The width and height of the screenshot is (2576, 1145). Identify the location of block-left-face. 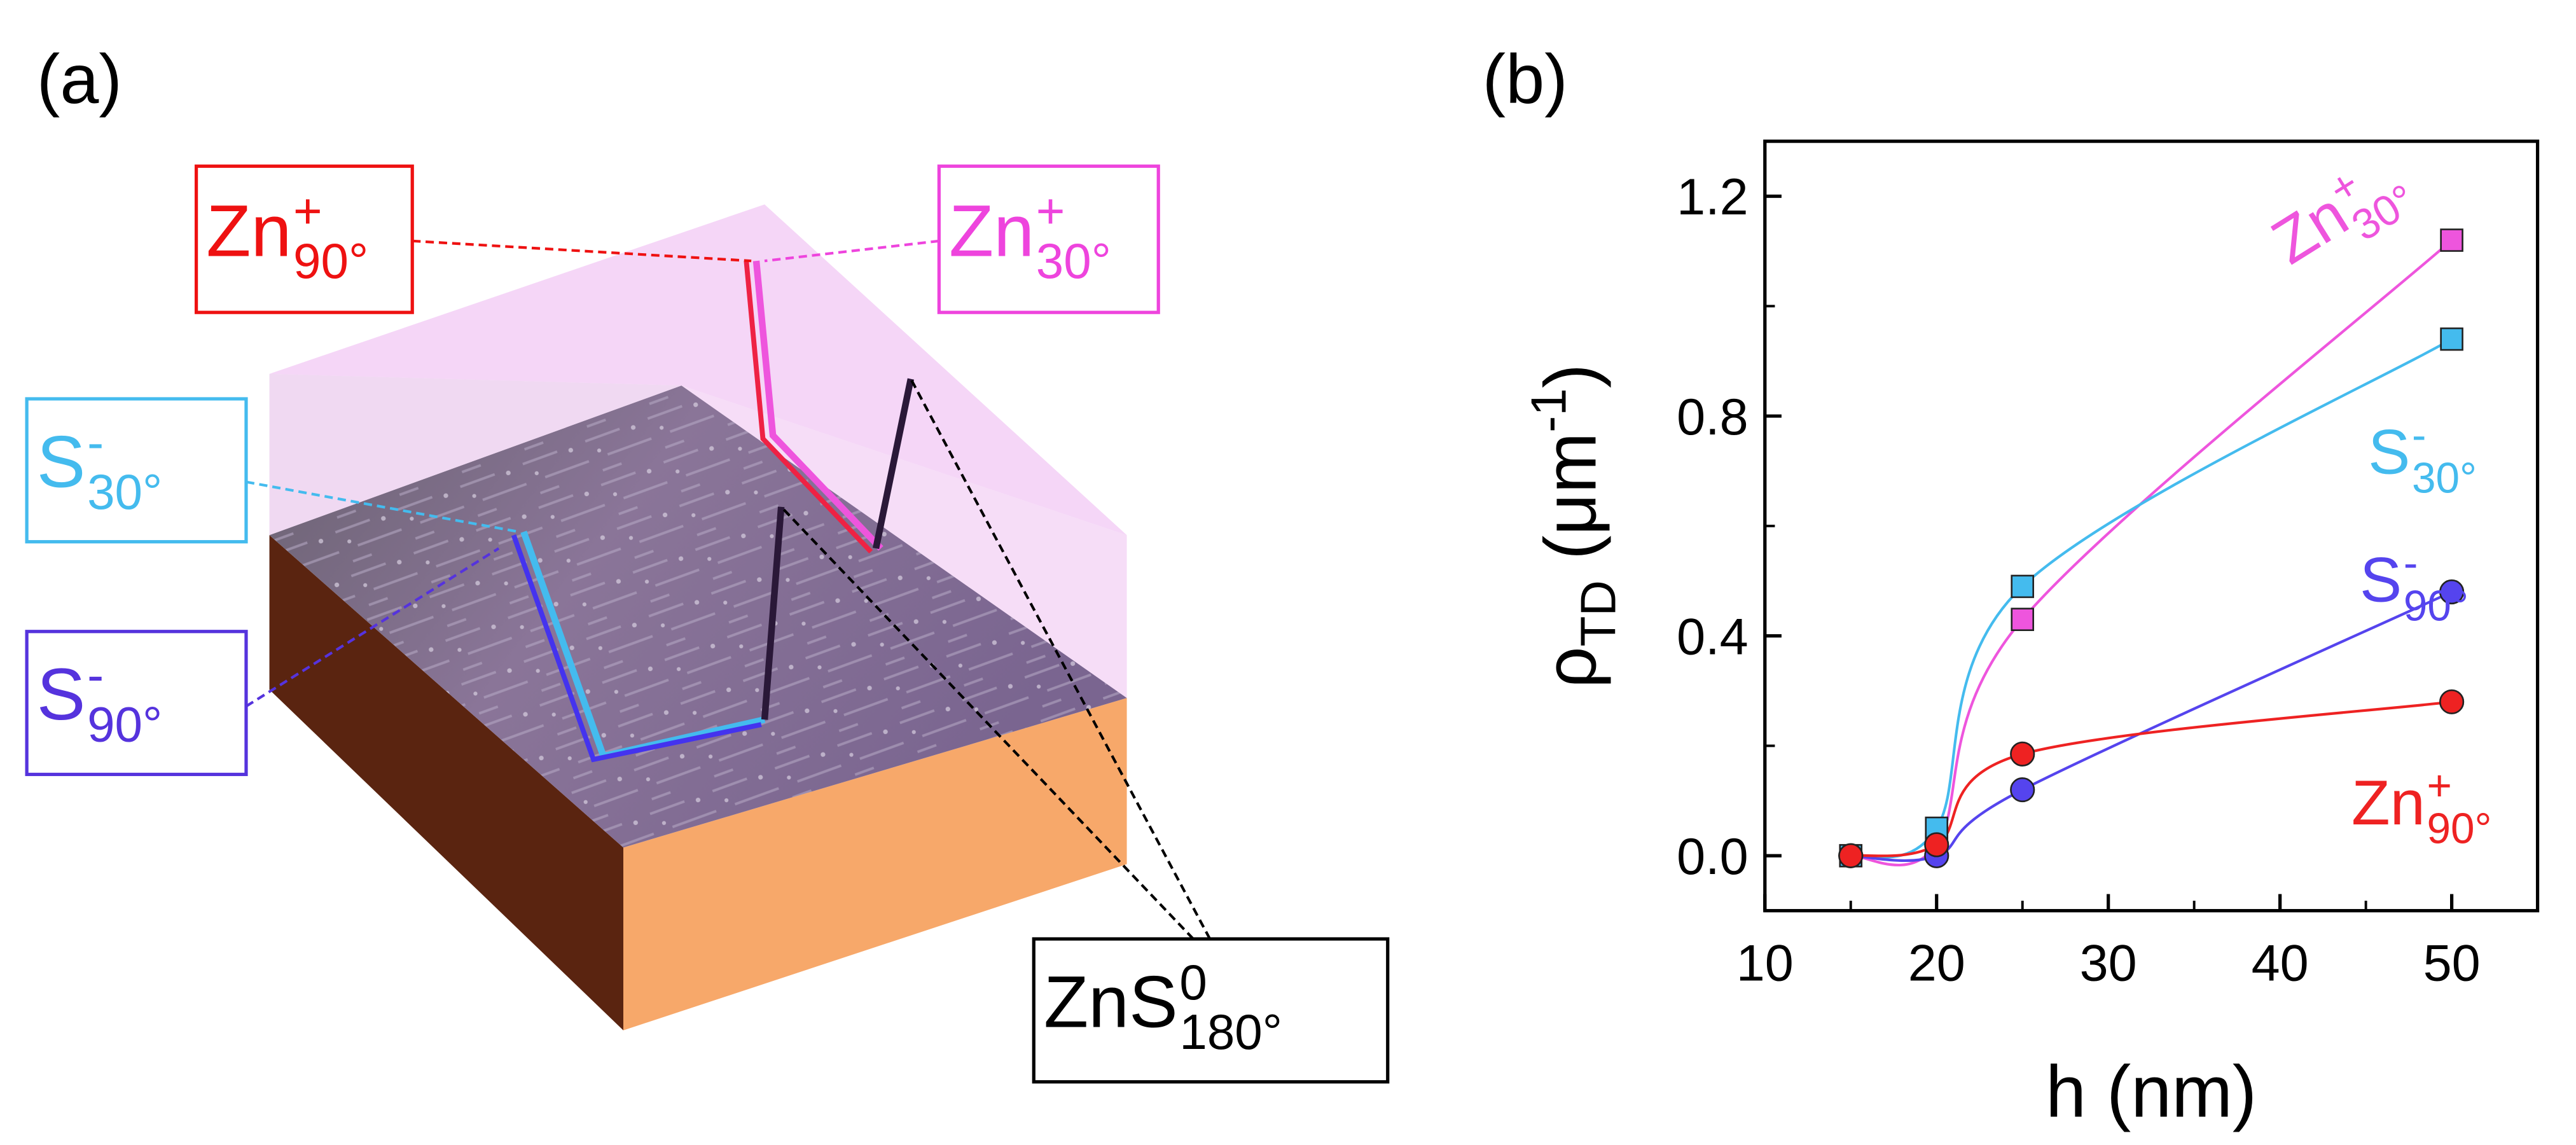
(446, 782).